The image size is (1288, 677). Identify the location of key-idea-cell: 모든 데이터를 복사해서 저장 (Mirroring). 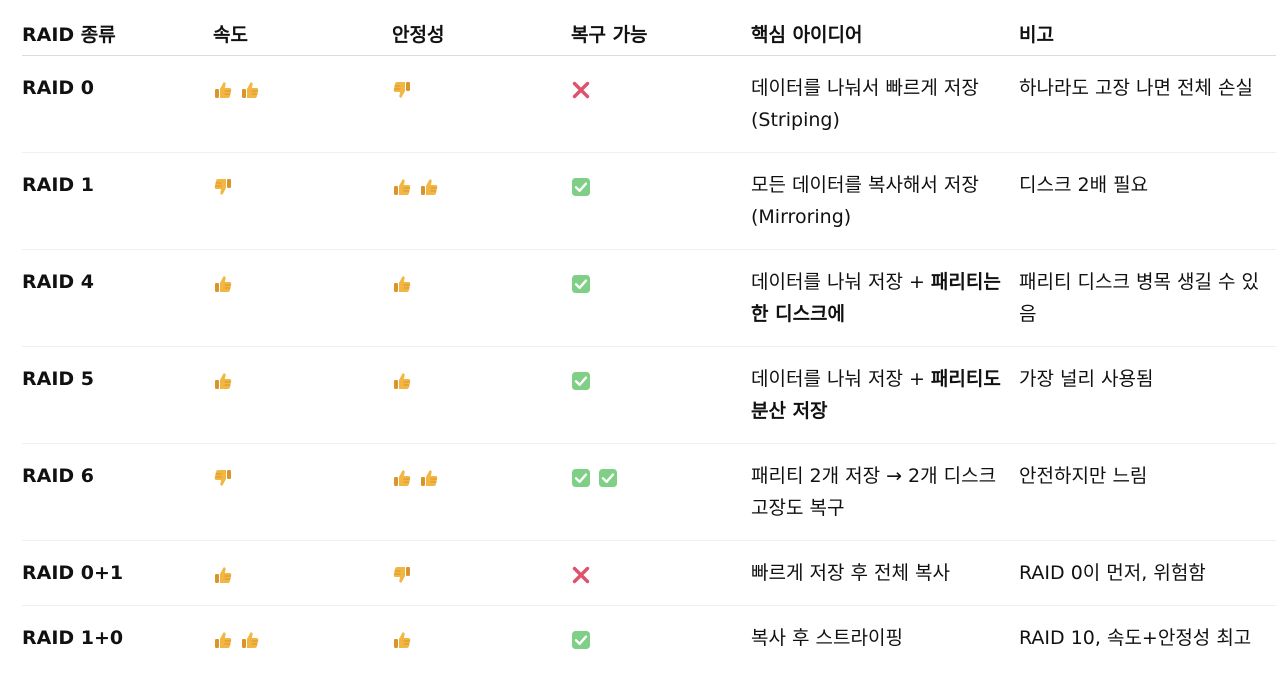
(885, 201).